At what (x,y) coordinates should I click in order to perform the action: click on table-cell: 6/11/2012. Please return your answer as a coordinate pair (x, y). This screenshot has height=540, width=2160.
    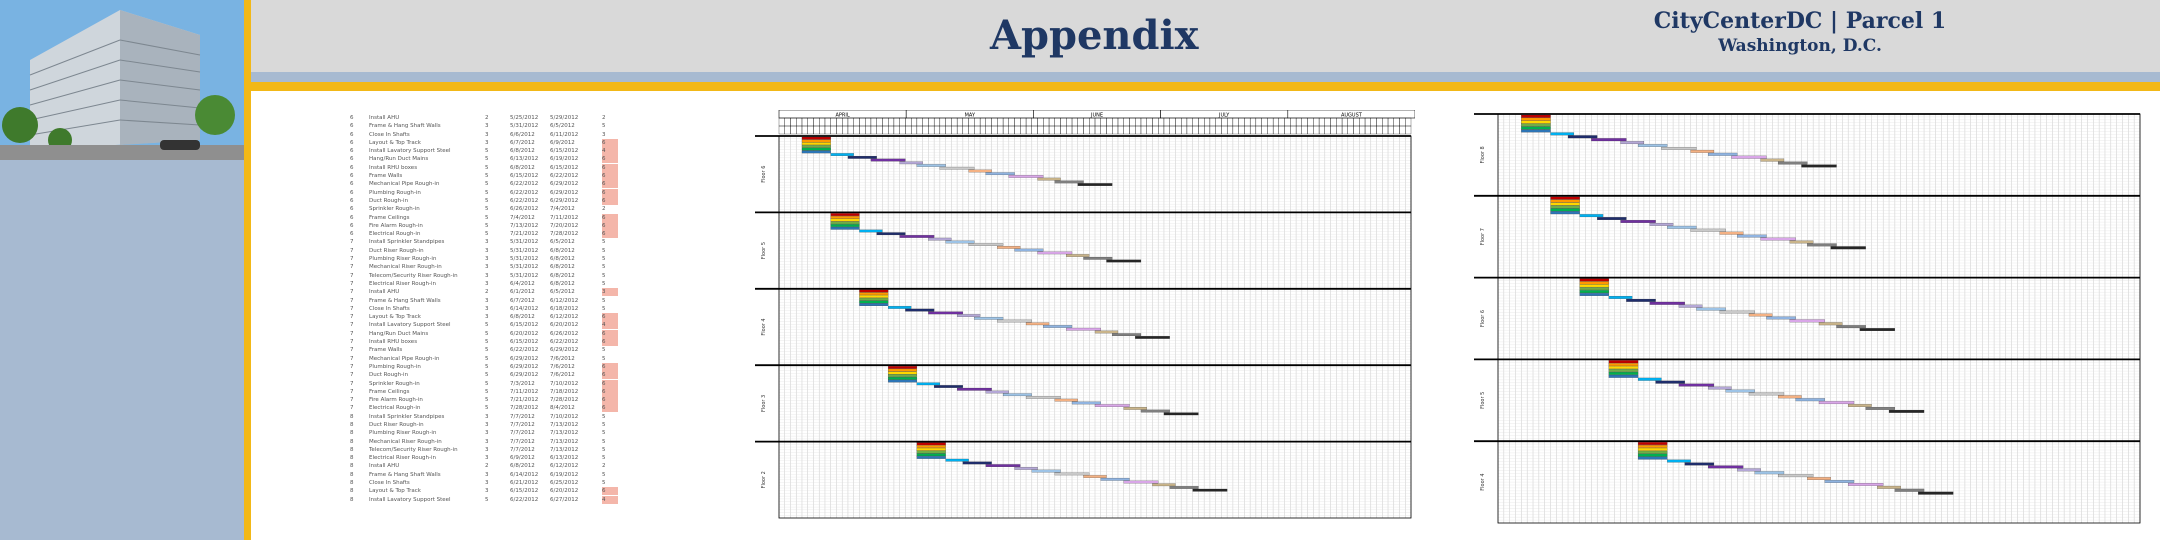
    Looking at the image, I should click on (564, 134).